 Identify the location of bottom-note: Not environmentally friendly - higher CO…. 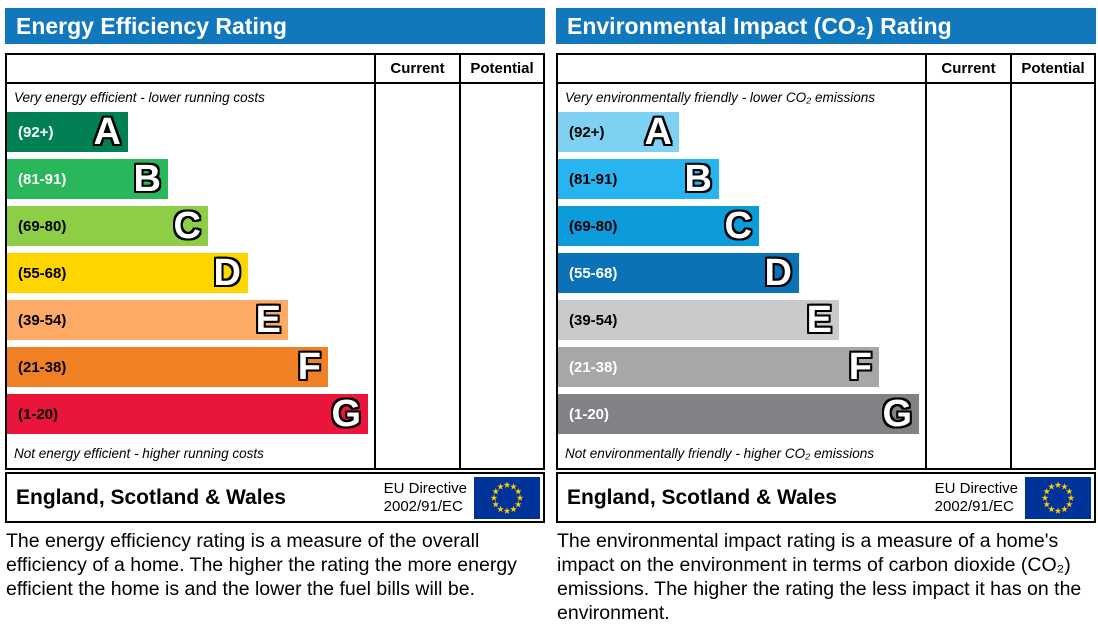
(720, 453).